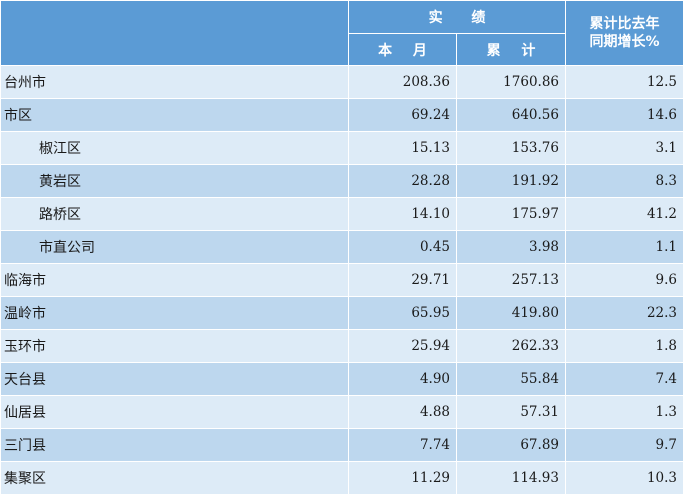 This screenshot has height=497, width=683. I want to click on header-growth-line1: 累计比去年, so click(624, 24).